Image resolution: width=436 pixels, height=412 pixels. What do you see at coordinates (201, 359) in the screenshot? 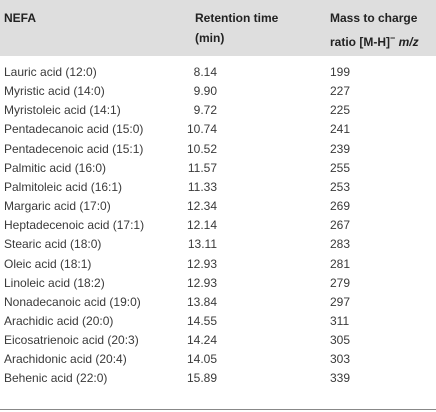
I see `retention-time: 14.05` at bounding box center [201, 359].